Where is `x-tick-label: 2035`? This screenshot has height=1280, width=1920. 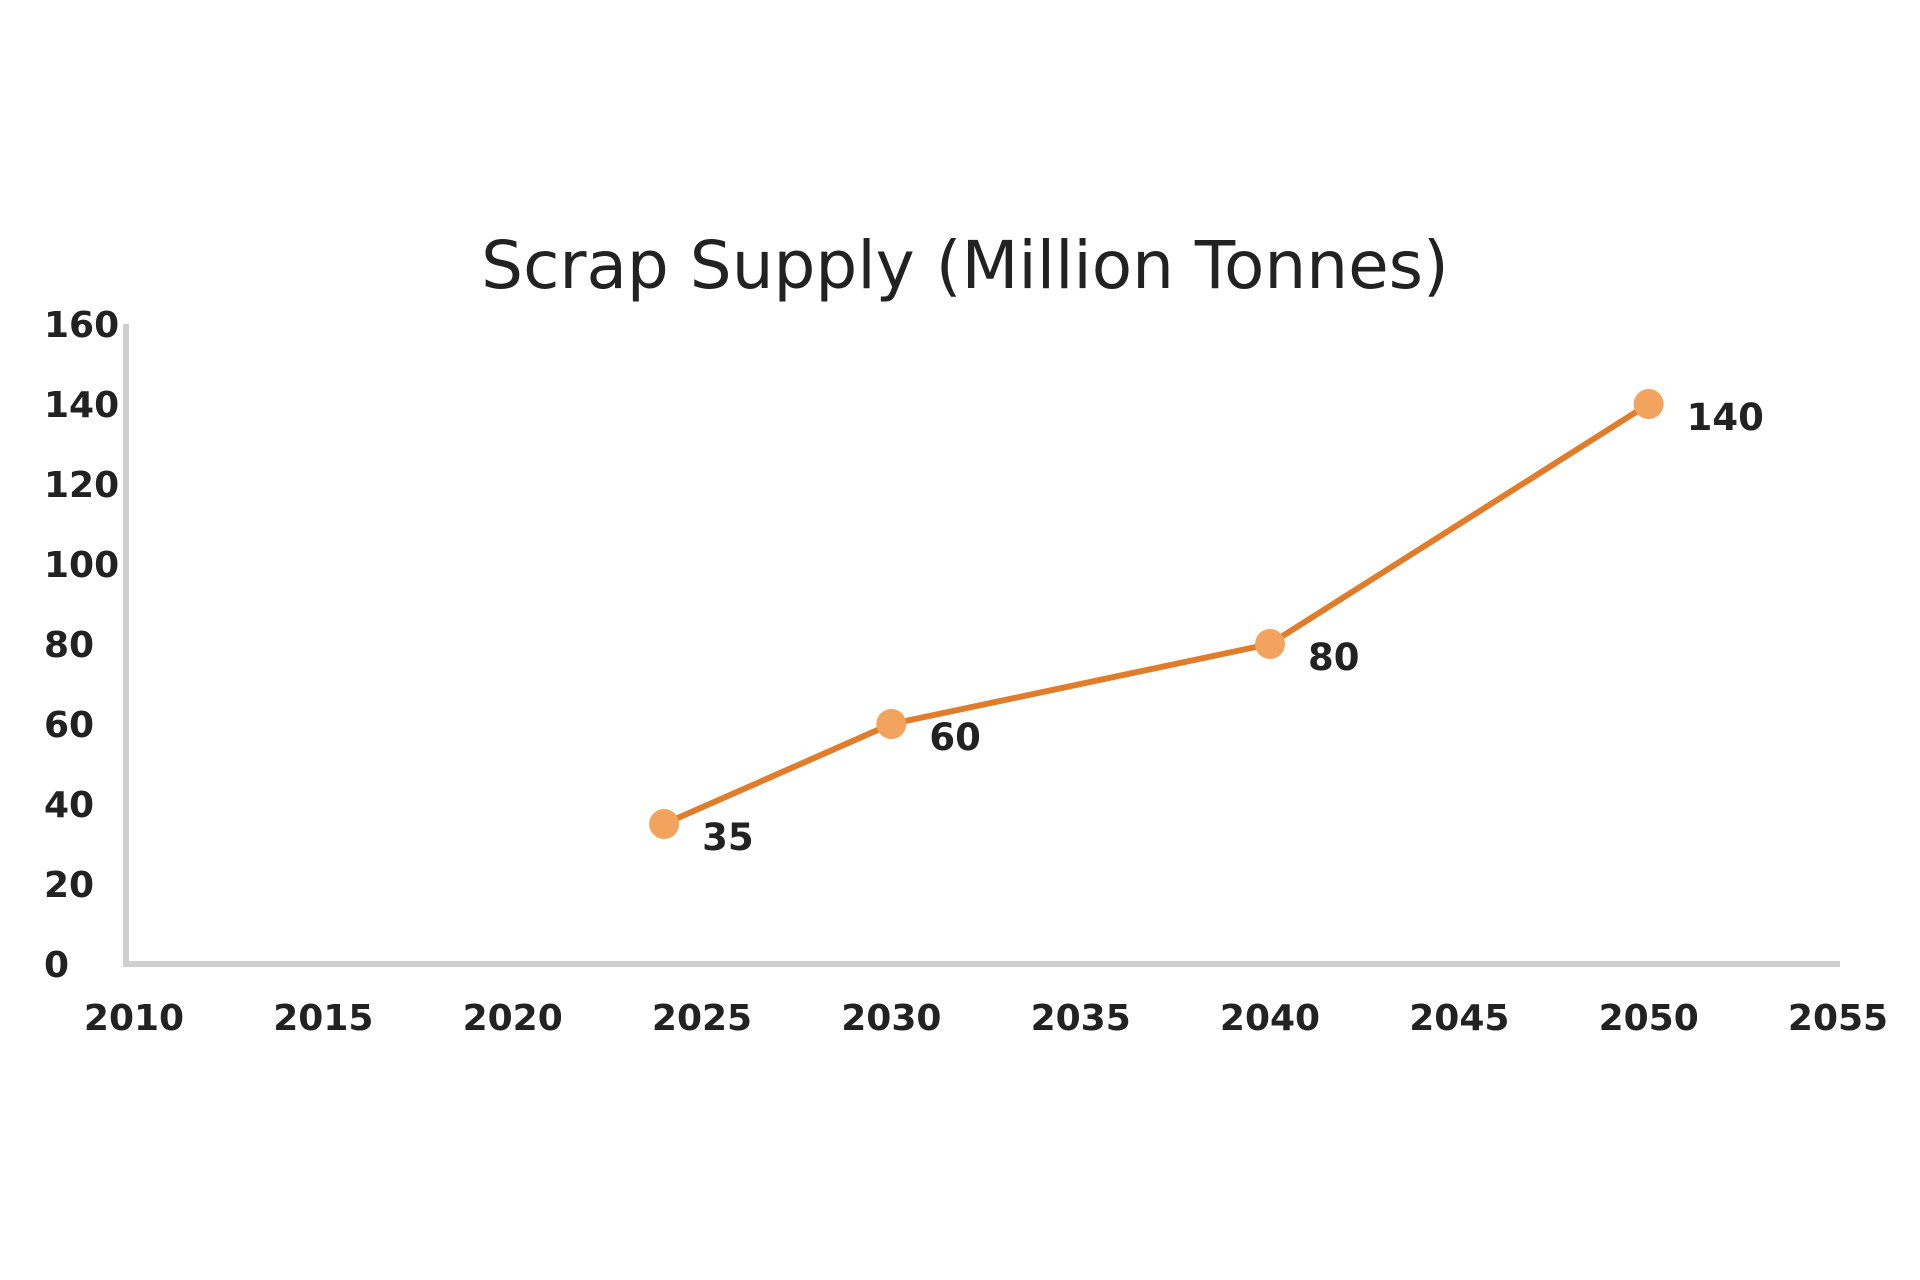
x-tick-label: 2035 is located at coordinates (1081, 1018).